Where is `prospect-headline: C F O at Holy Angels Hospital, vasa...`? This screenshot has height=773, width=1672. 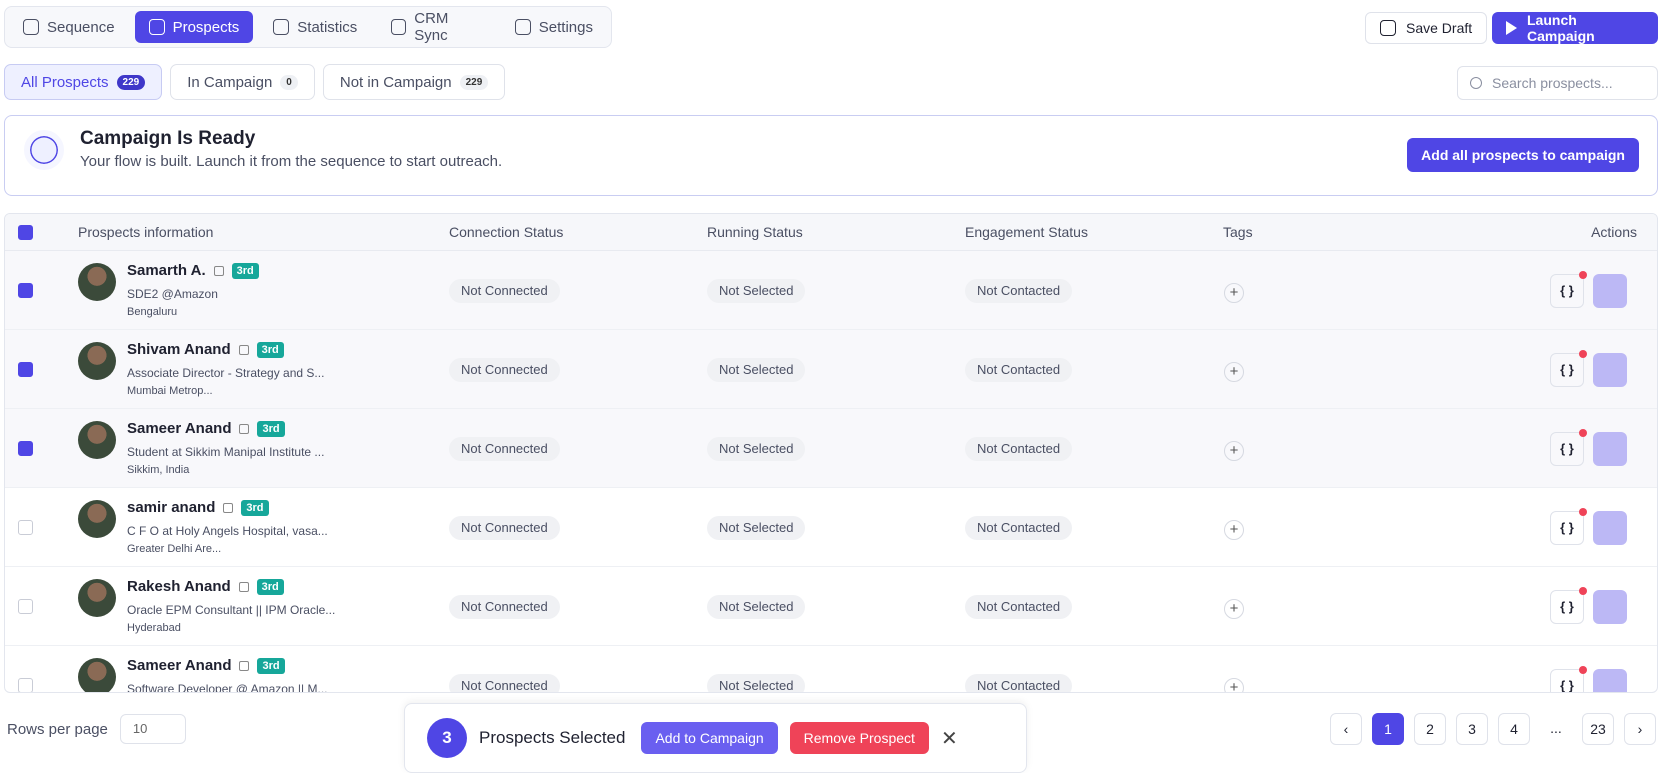 prospect-headline: C F O at Holy Angels Hospital, vasa... is located at coordinates (227, 531).